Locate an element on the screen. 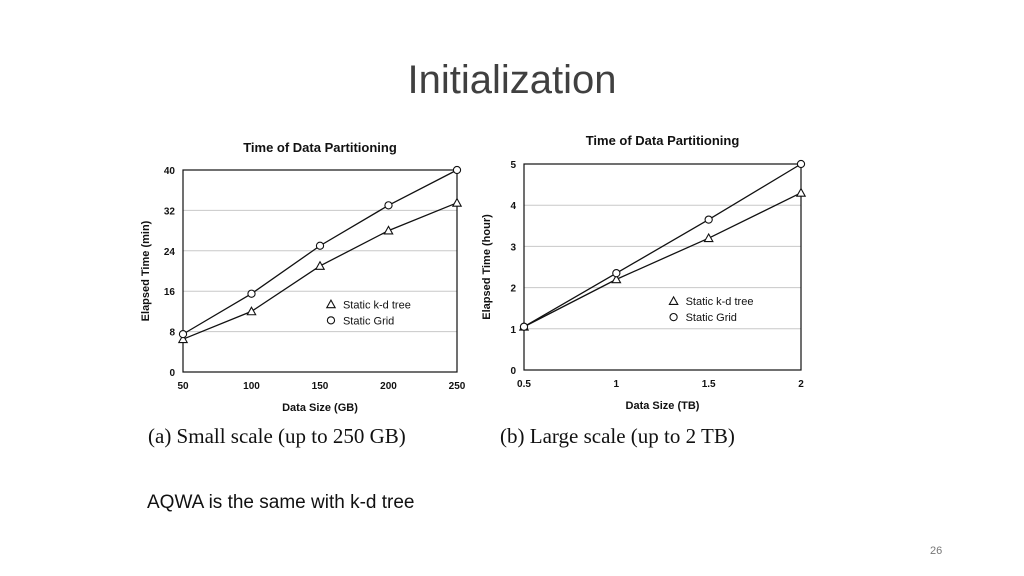  y-tick-label: 16 is located at coordinates (170, 292).